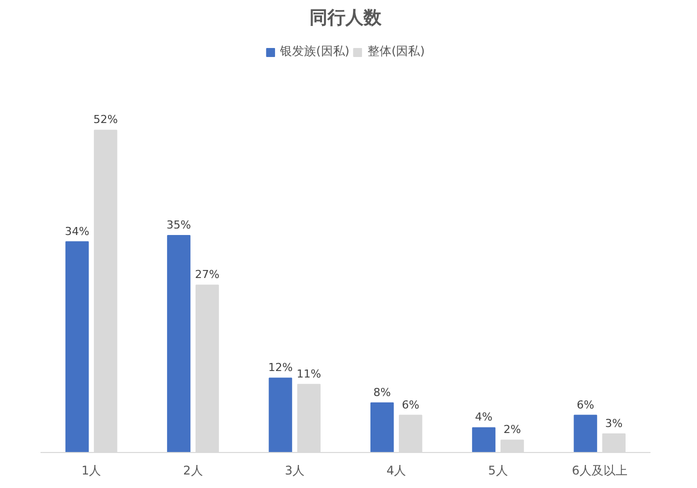 The height and width of the screenshot is (488, 697). I want to click on chart-title: 同行人数, so click(346, 18).